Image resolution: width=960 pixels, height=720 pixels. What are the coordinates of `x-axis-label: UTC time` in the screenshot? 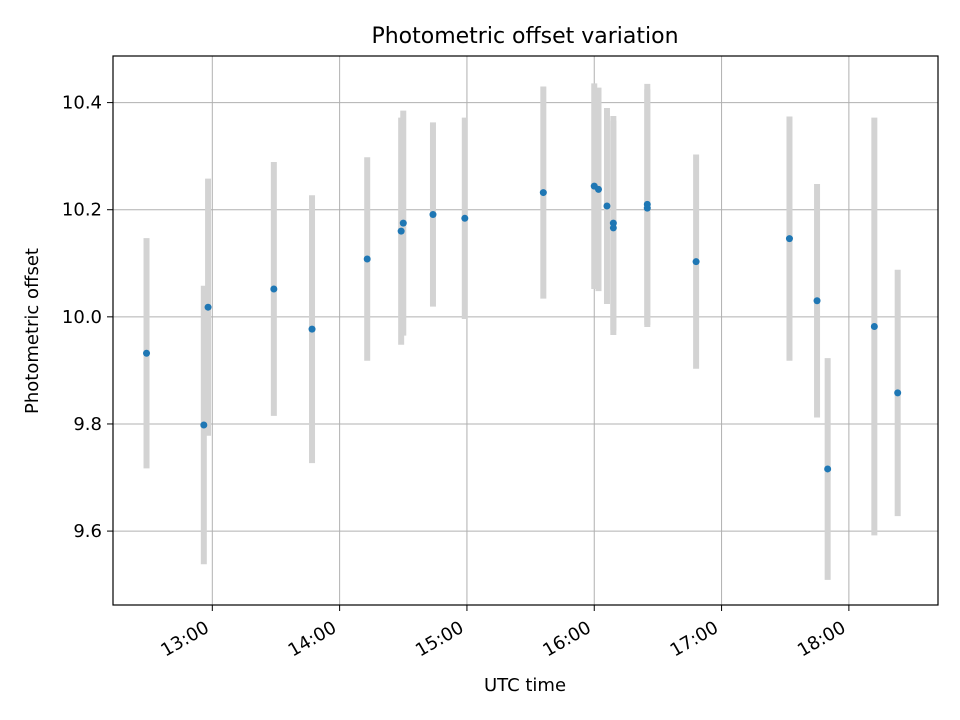 It's located at (525, 685).